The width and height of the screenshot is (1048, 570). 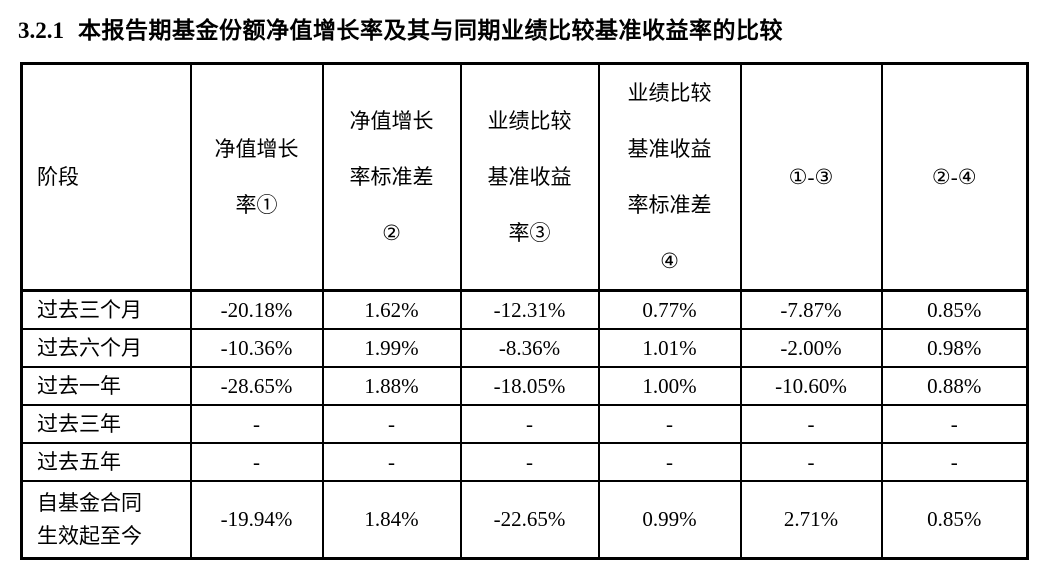 What do you see at coordinates (391, 520) in the screenshot?
I see `value-cell: 1.84%` at bounding box center [391, 520].